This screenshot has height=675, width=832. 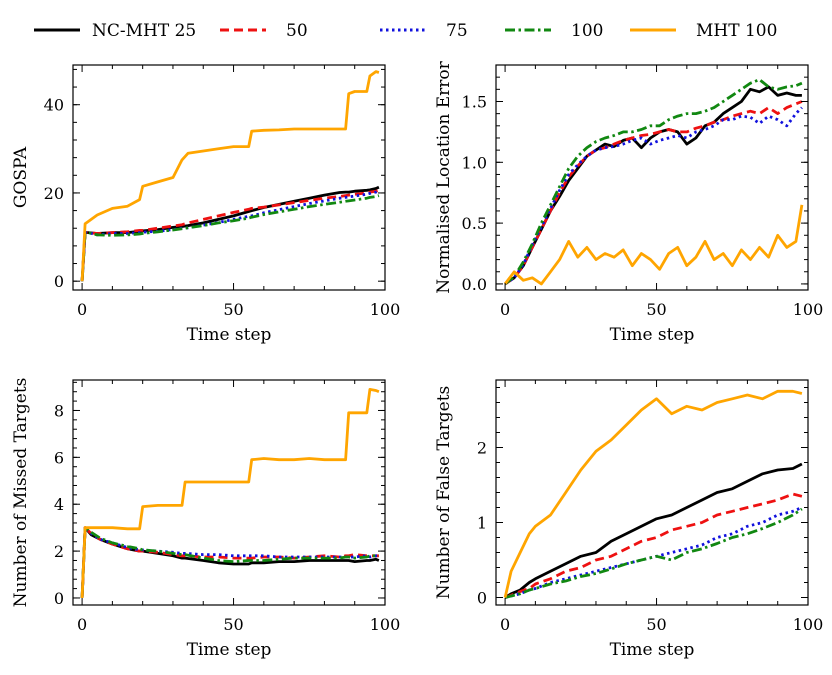 I want to click on legend-label: NC-MHT 25, so click(x=144, y=31).